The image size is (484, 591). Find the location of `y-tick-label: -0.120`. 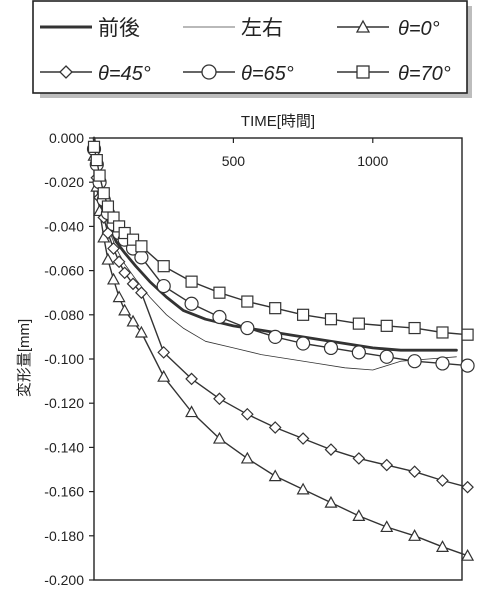

y-tick-label: -0.120 is located at coordinates (64, 403).